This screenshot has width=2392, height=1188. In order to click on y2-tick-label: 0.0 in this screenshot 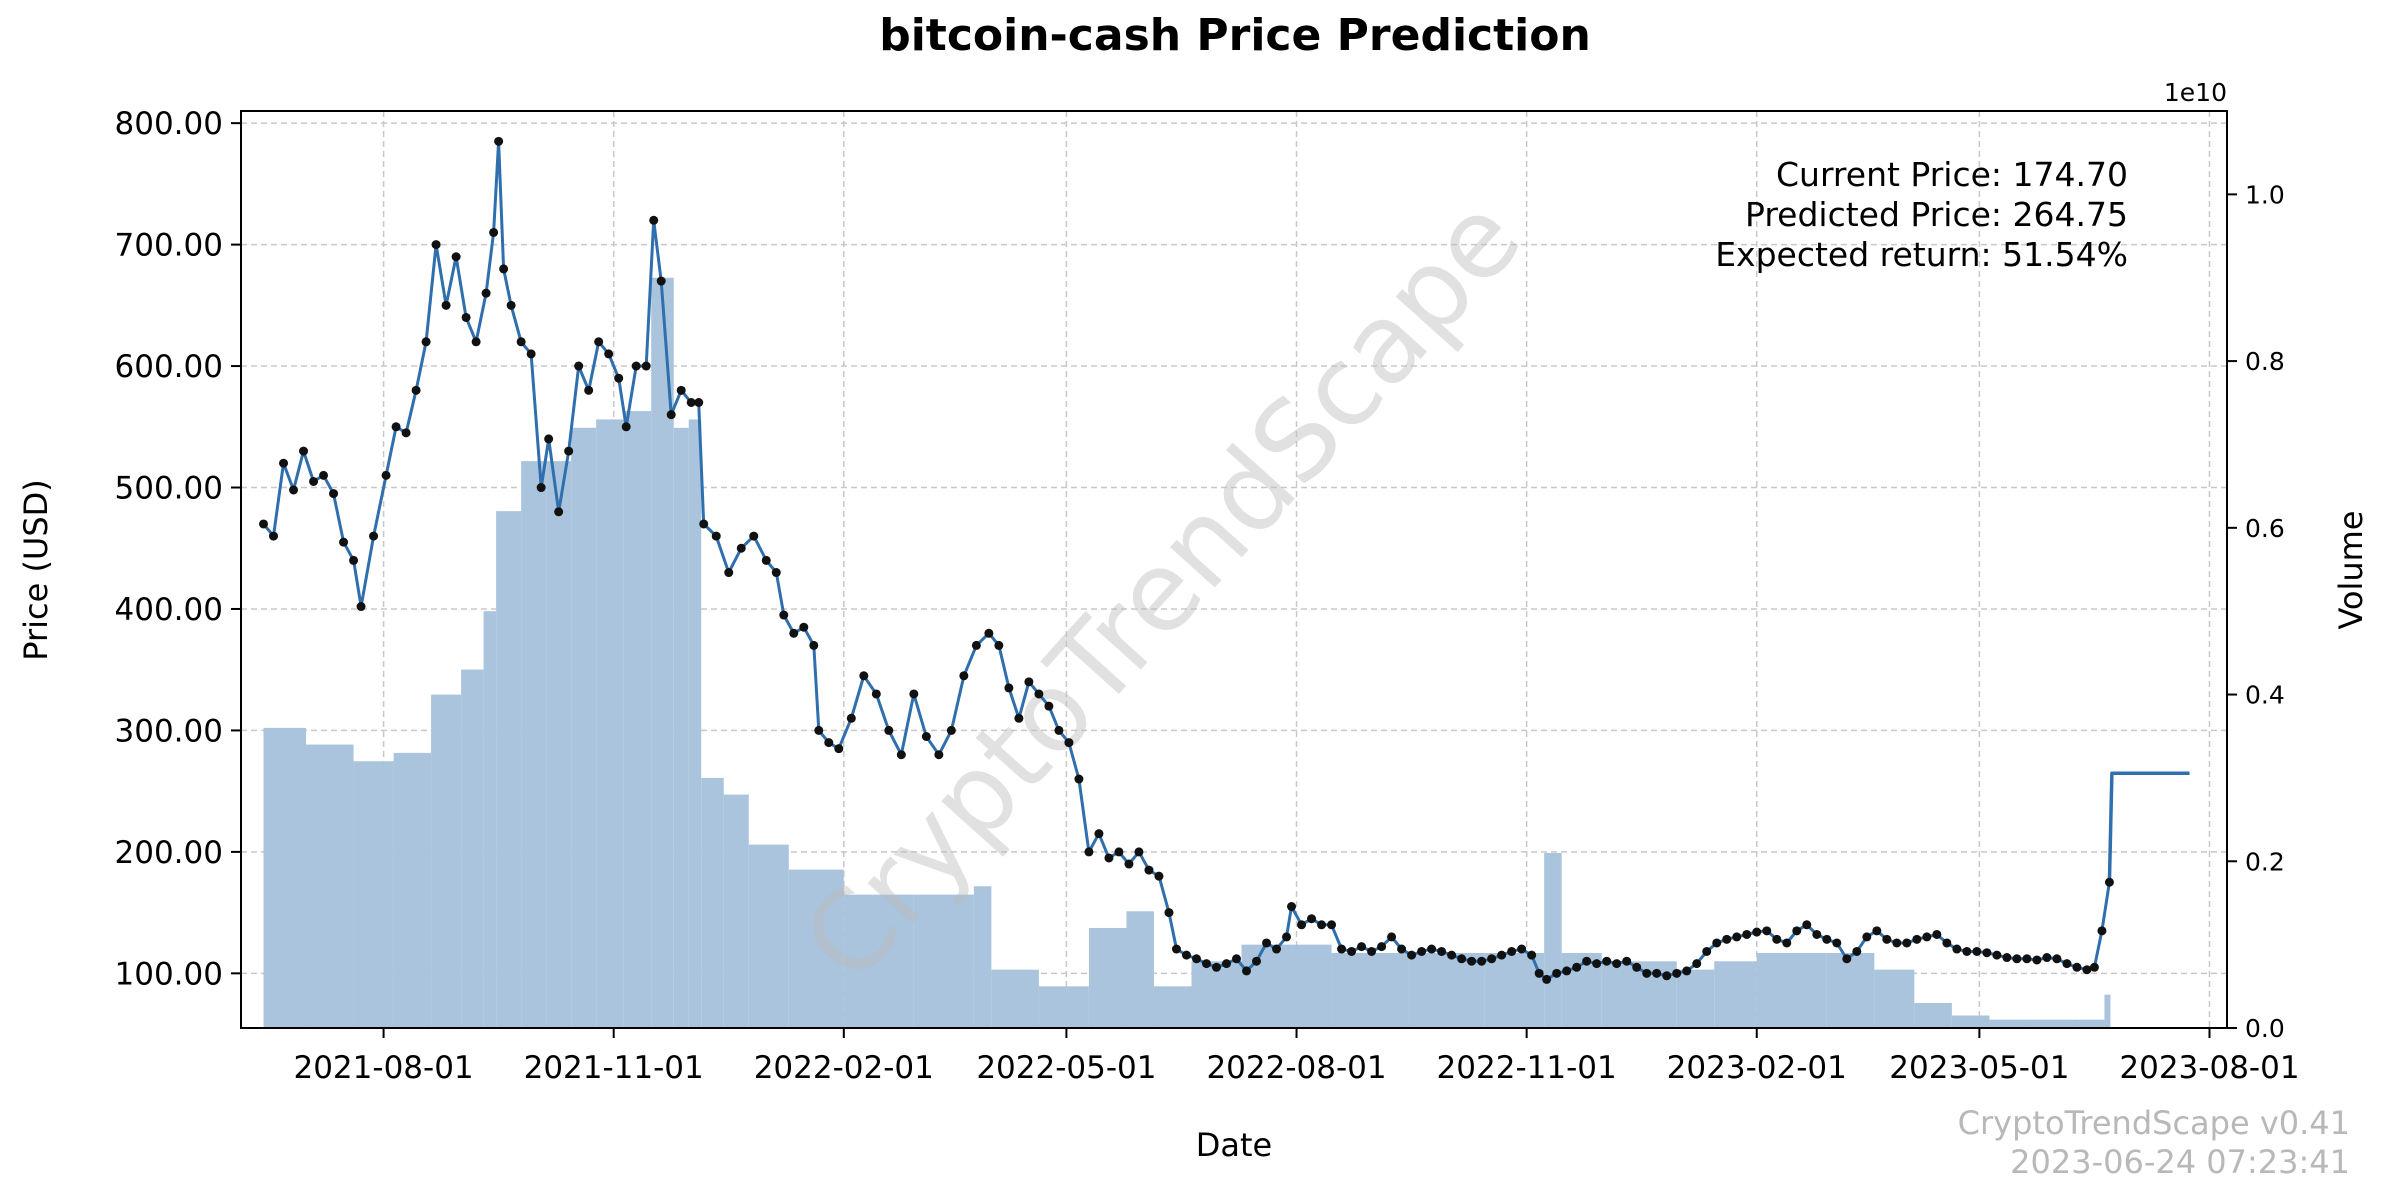, I will do `click(2265, 1028)`.